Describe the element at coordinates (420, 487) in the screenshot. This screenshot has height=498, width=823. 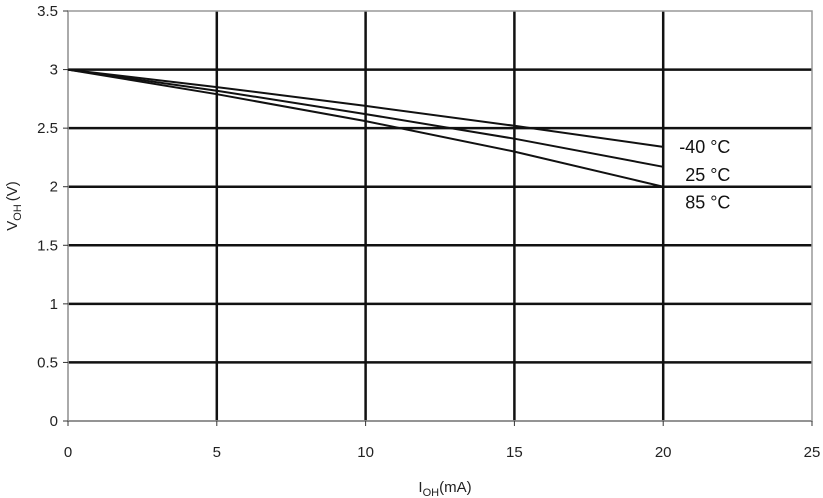
I see `x-axis-label-main: I` at that location.